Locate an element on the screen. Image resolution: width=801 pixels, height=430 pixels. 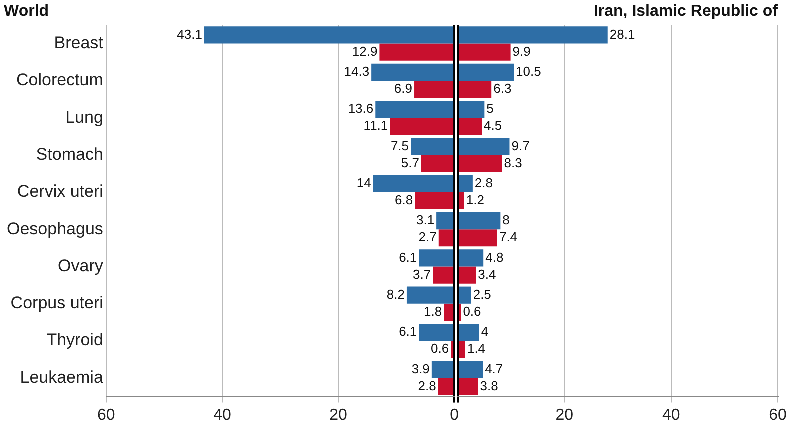
data-label: 43.1 is located at coordinates (189, 34).